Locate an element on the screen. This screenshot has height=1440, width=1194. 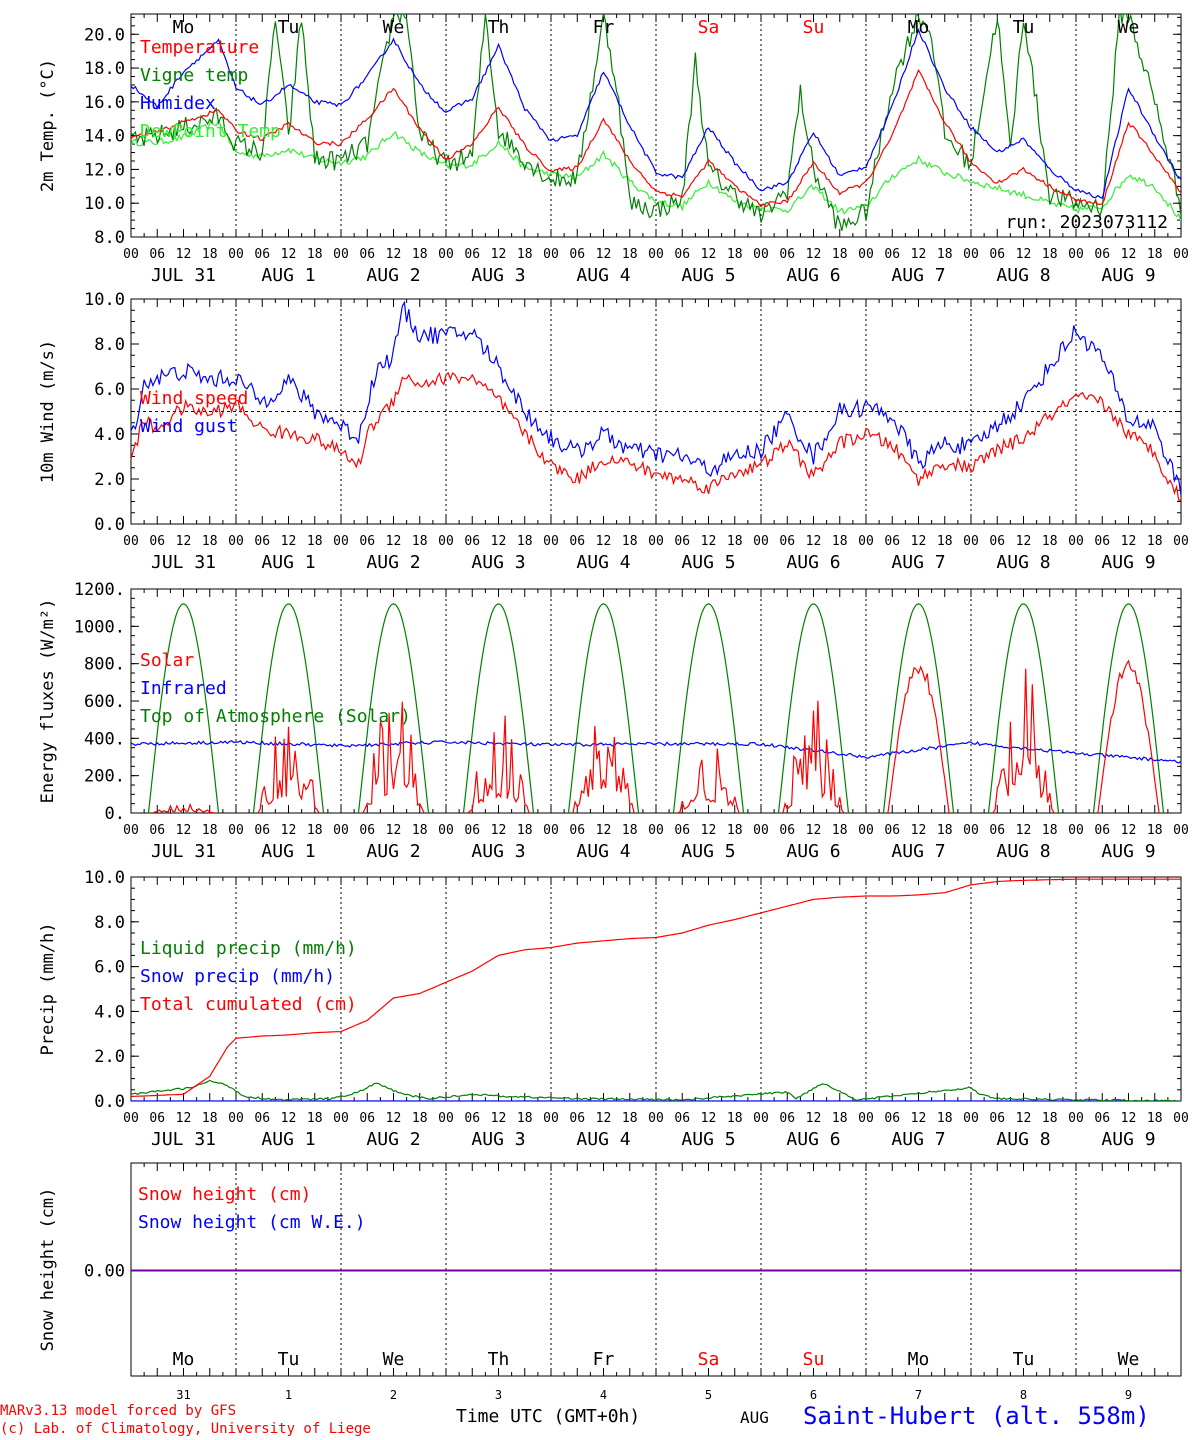
legend-label: Infrared is located at coordinates (183, 688).